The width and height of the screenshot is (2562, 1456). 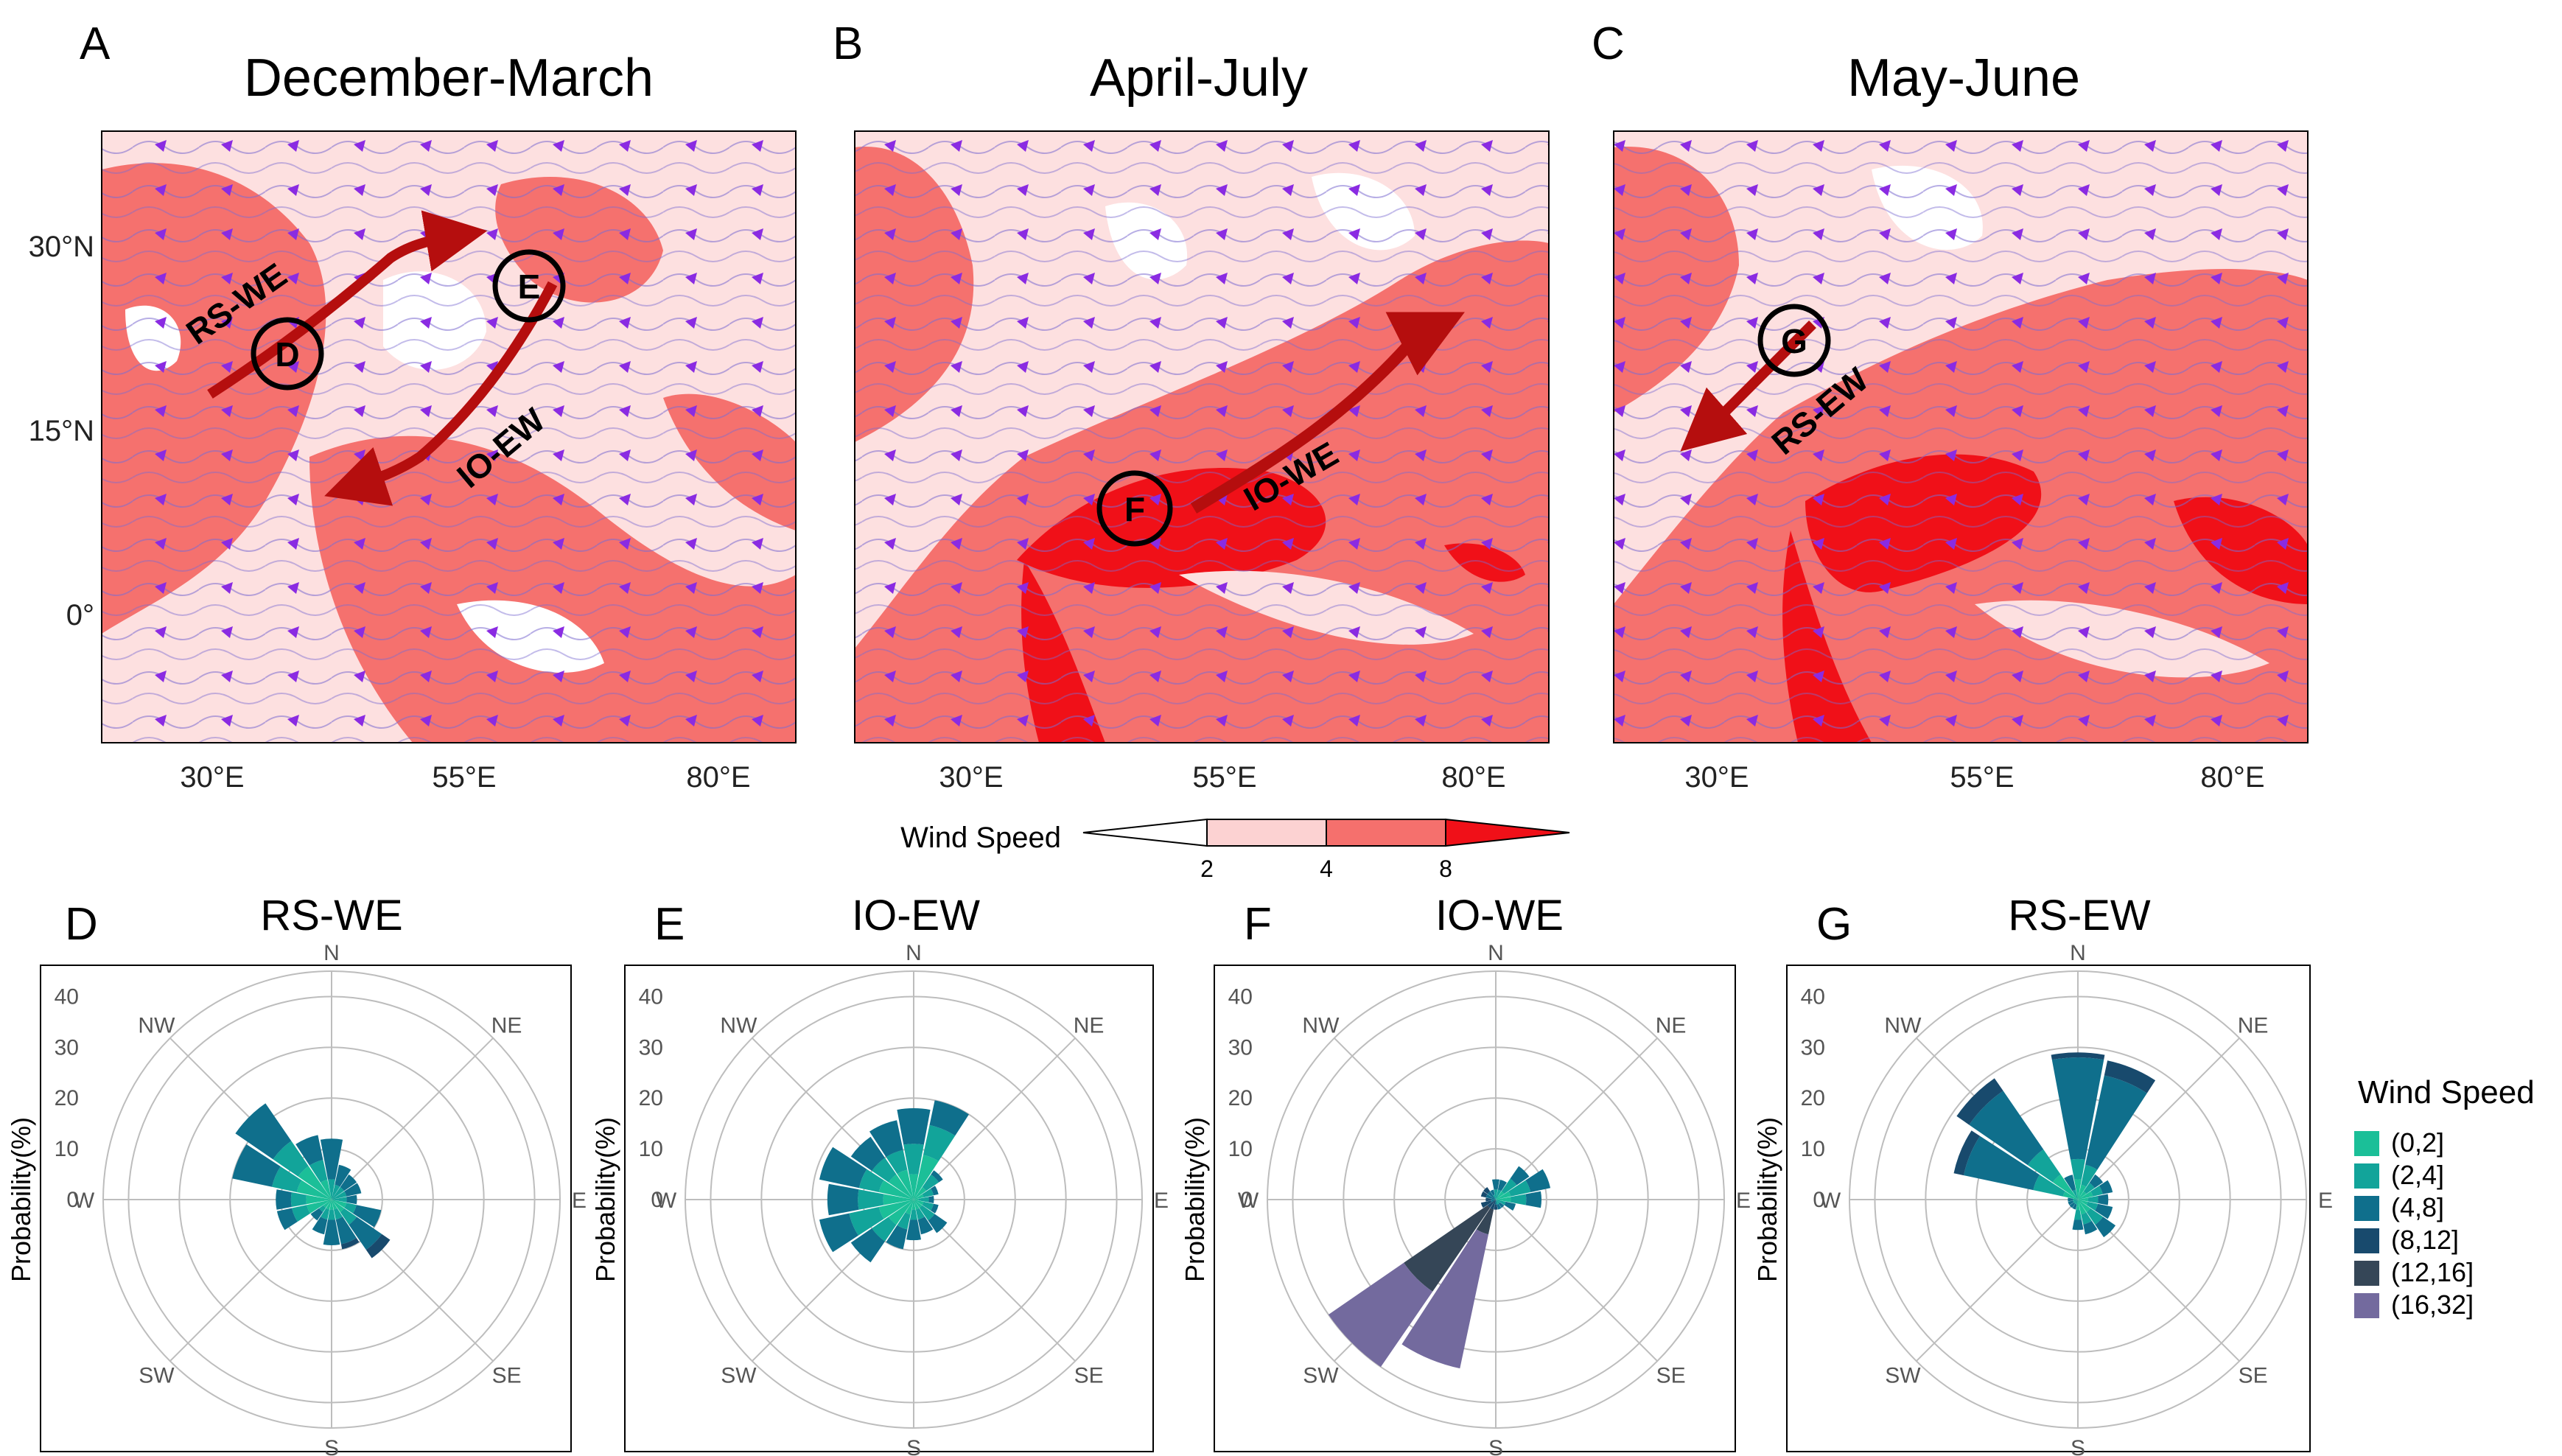 I want to click on rose-title-f: IO-WE, so click(x=1499, y=915).